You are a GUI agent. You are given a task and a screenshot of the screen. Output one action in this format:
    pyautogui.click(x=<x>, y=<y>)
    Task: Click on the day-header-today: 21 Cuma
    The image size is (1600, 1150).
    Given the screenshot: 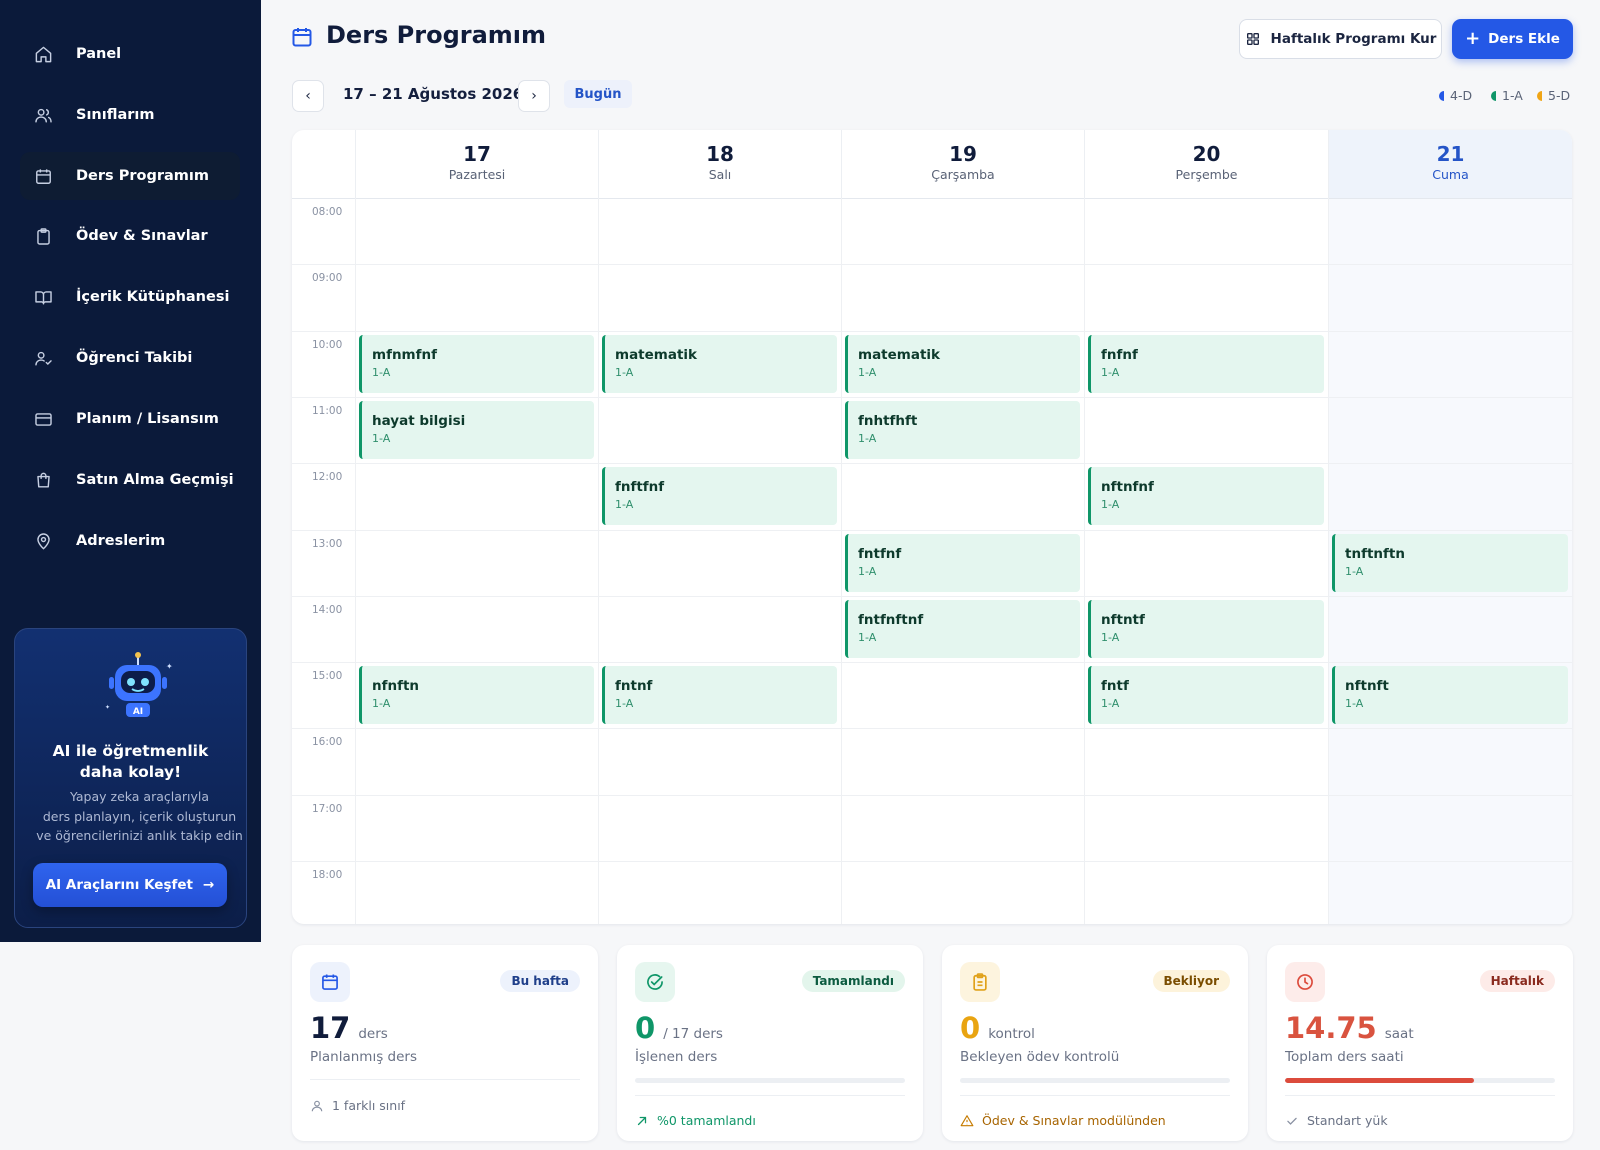 What is the action you would take?
    pyautogui.click(x=1450, y=164)
    